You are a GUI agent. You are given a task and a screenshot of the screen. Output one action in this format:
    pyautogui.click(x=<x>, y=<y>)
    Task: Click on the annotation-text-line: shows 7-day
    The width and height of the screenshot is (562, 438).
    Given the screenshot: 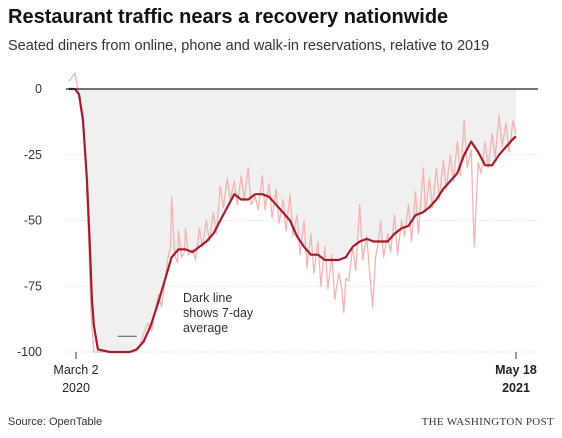 What is the action you would take?
    pyautogui.click(x=218, y=313)
    